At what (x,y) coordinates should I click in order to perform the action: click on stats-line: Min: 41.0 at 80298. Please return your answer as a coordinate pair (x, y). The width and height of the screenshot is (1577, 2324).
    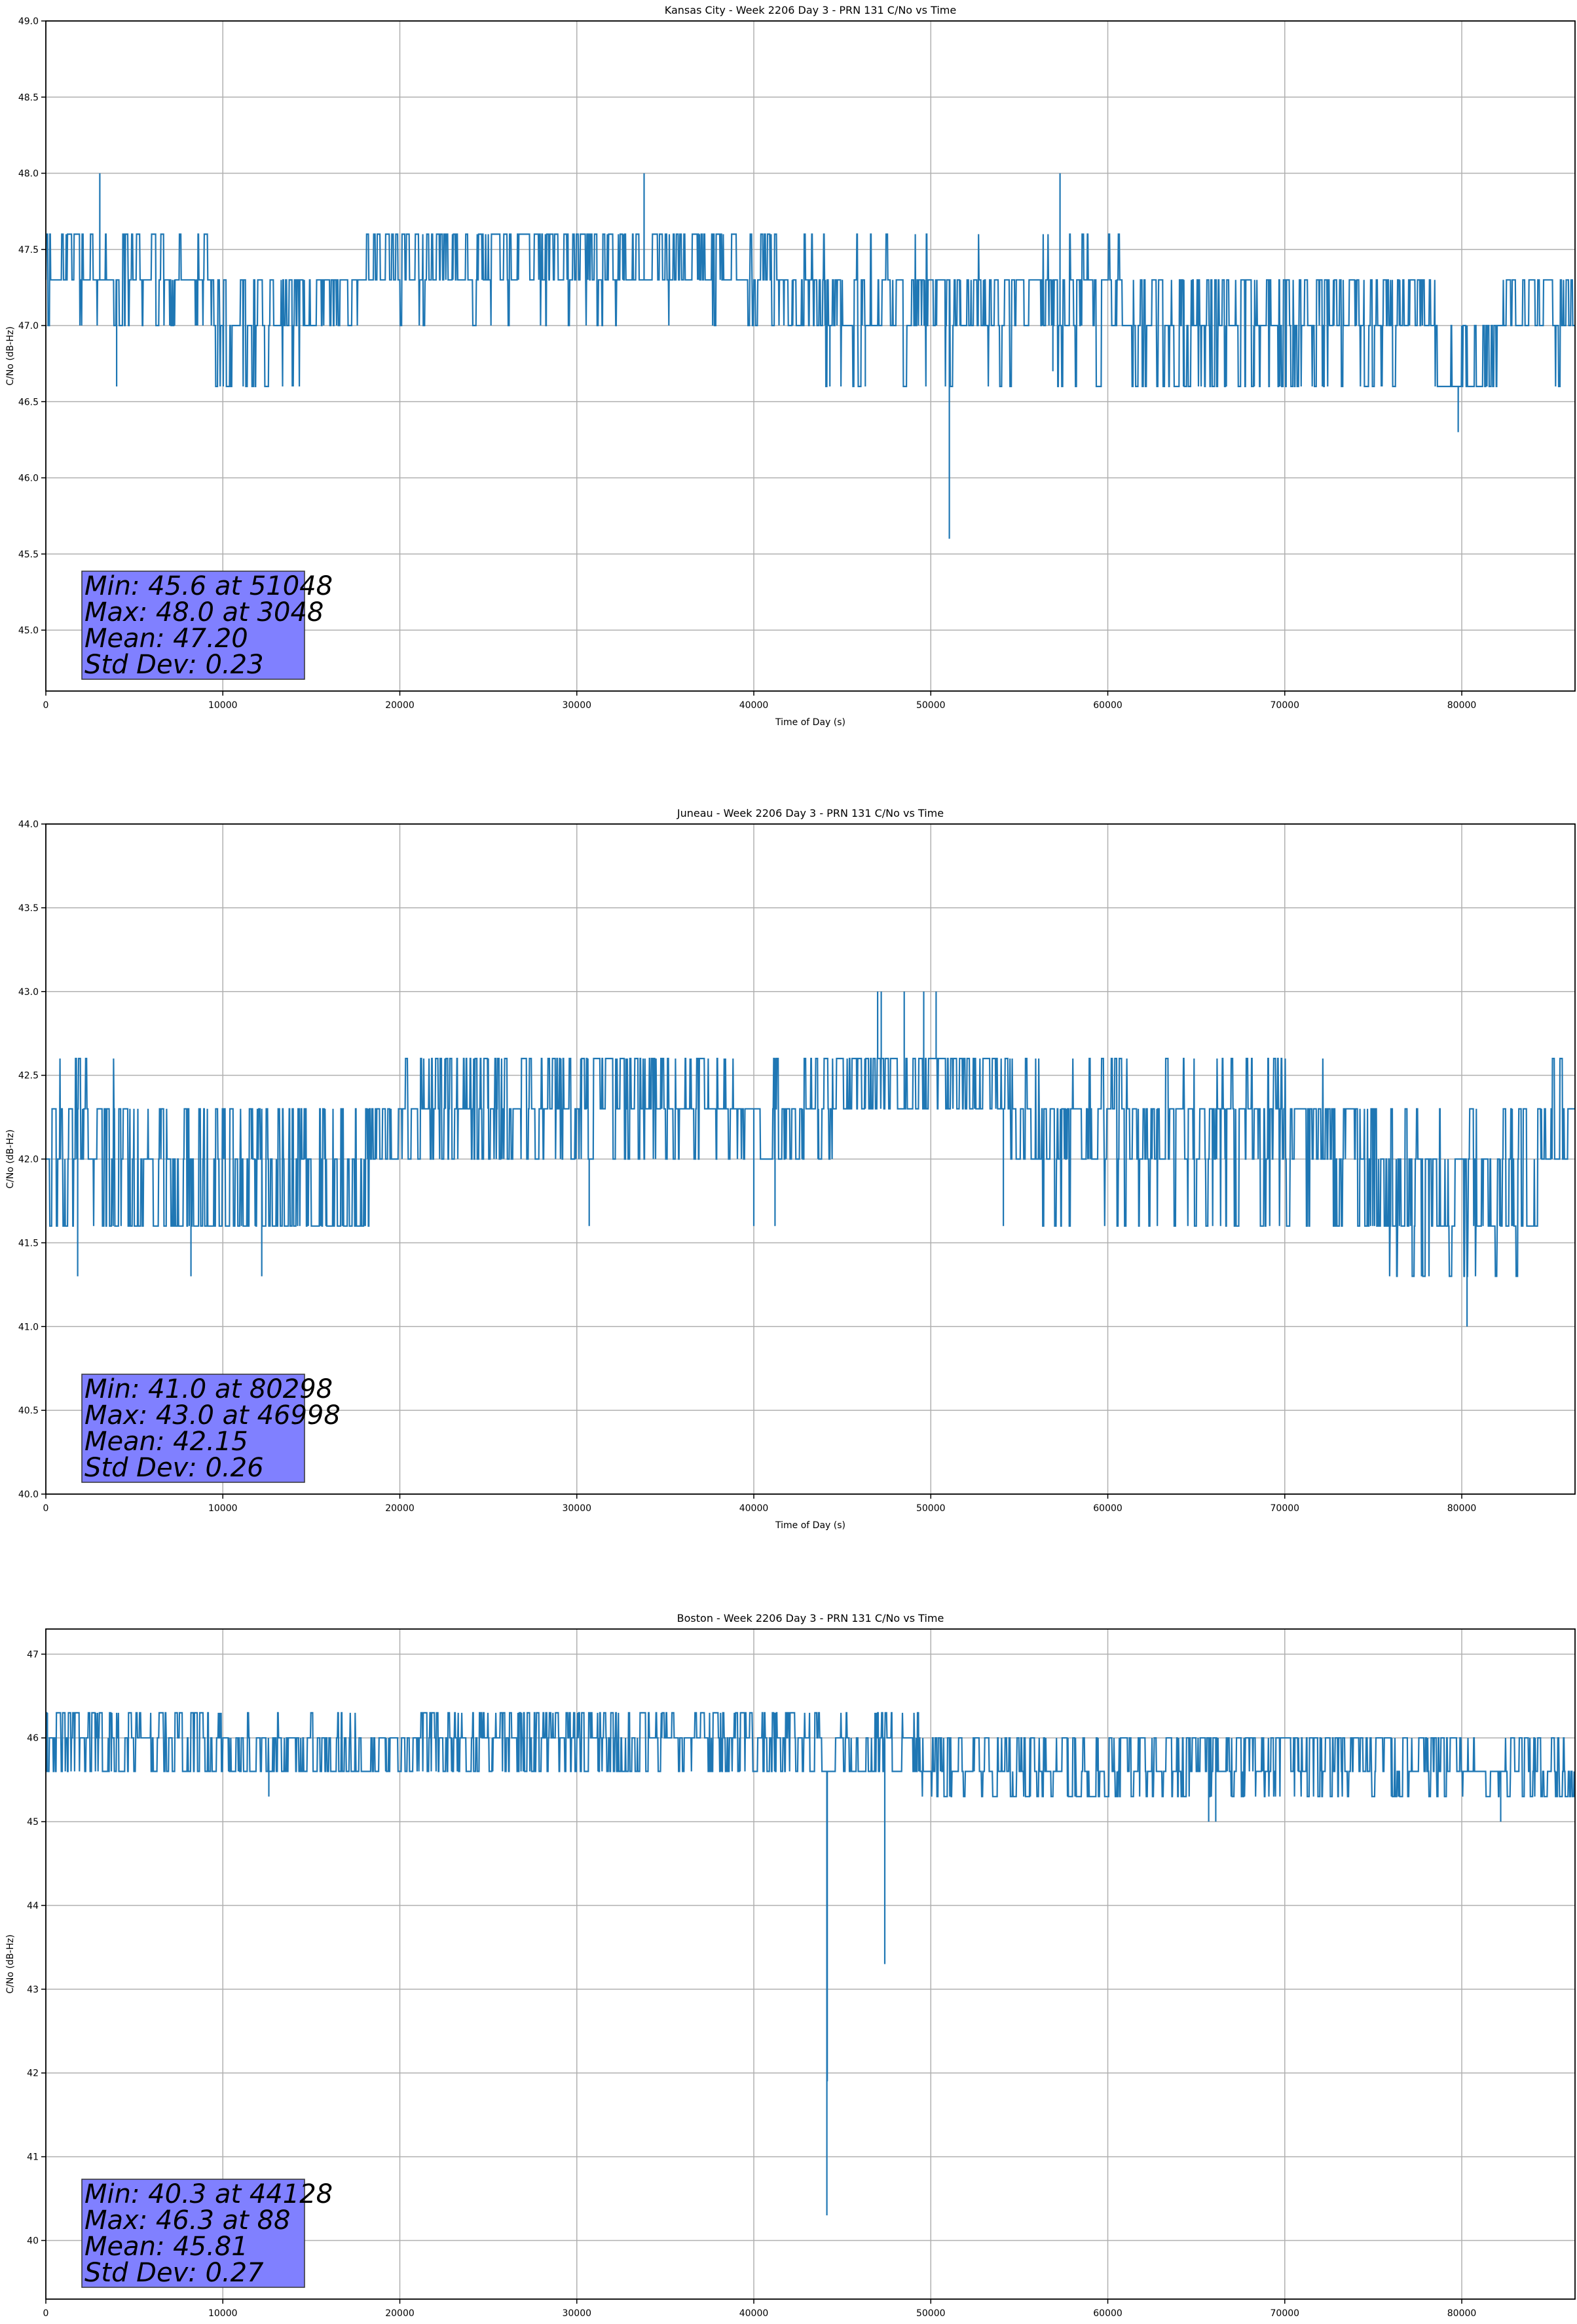
    Looking at the image, I should click on (208, 1389).